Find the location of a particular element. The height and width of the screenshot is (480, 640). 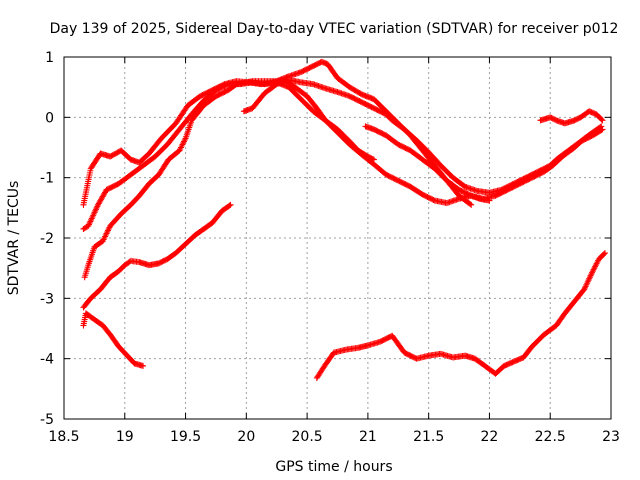

x-tick-label: 22.5 is located at coordinates (550, 437).